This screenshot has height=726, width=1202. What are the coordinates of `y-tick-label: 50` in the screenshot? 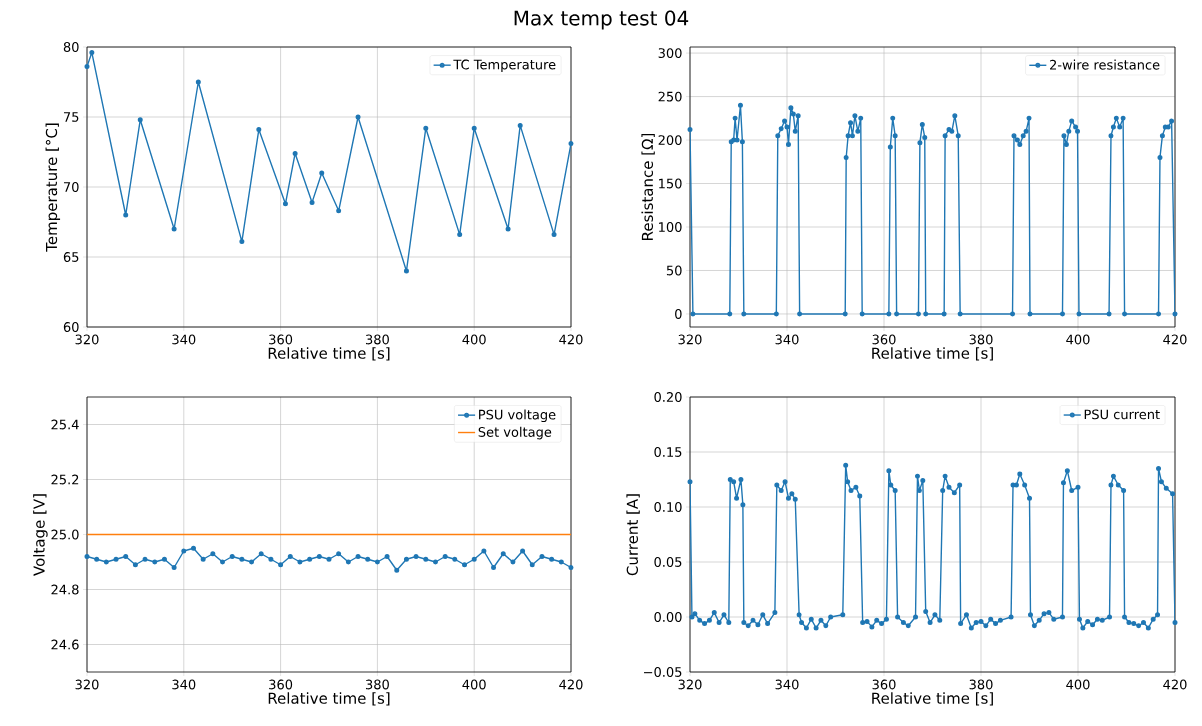 It's located at (674, 270).